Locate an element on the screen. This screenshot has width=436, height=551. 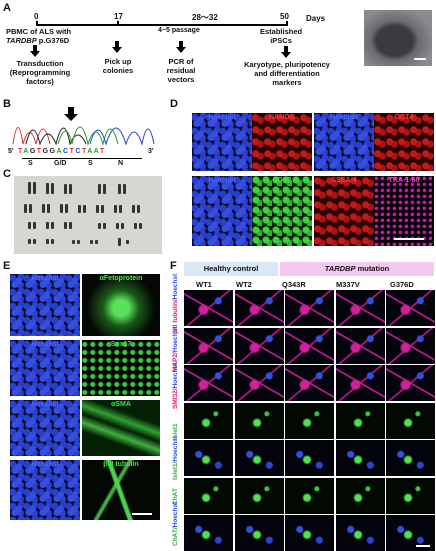
codon-s1: S is located at coordinates (30, 163).